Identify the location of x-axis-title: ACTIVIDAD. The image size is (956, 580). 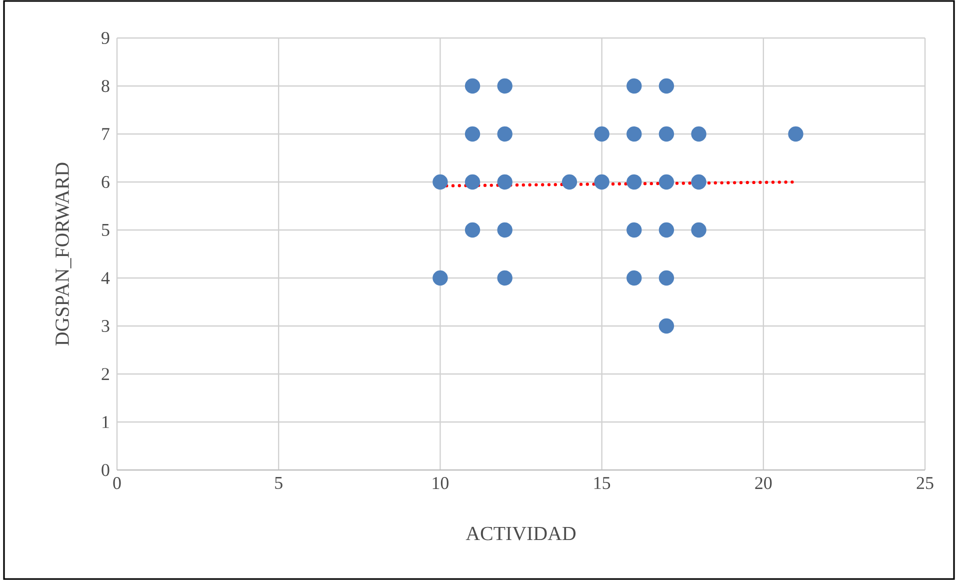
(521, 533).